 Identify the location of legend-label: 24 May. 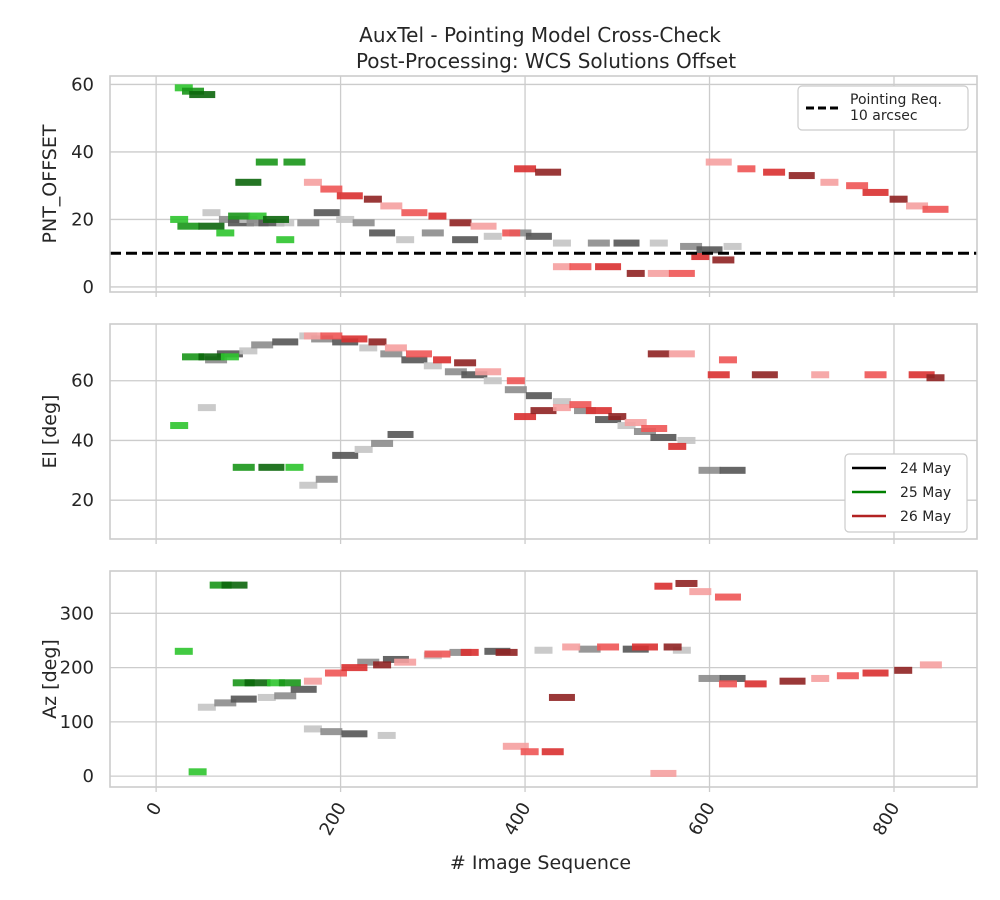
(925, 469).